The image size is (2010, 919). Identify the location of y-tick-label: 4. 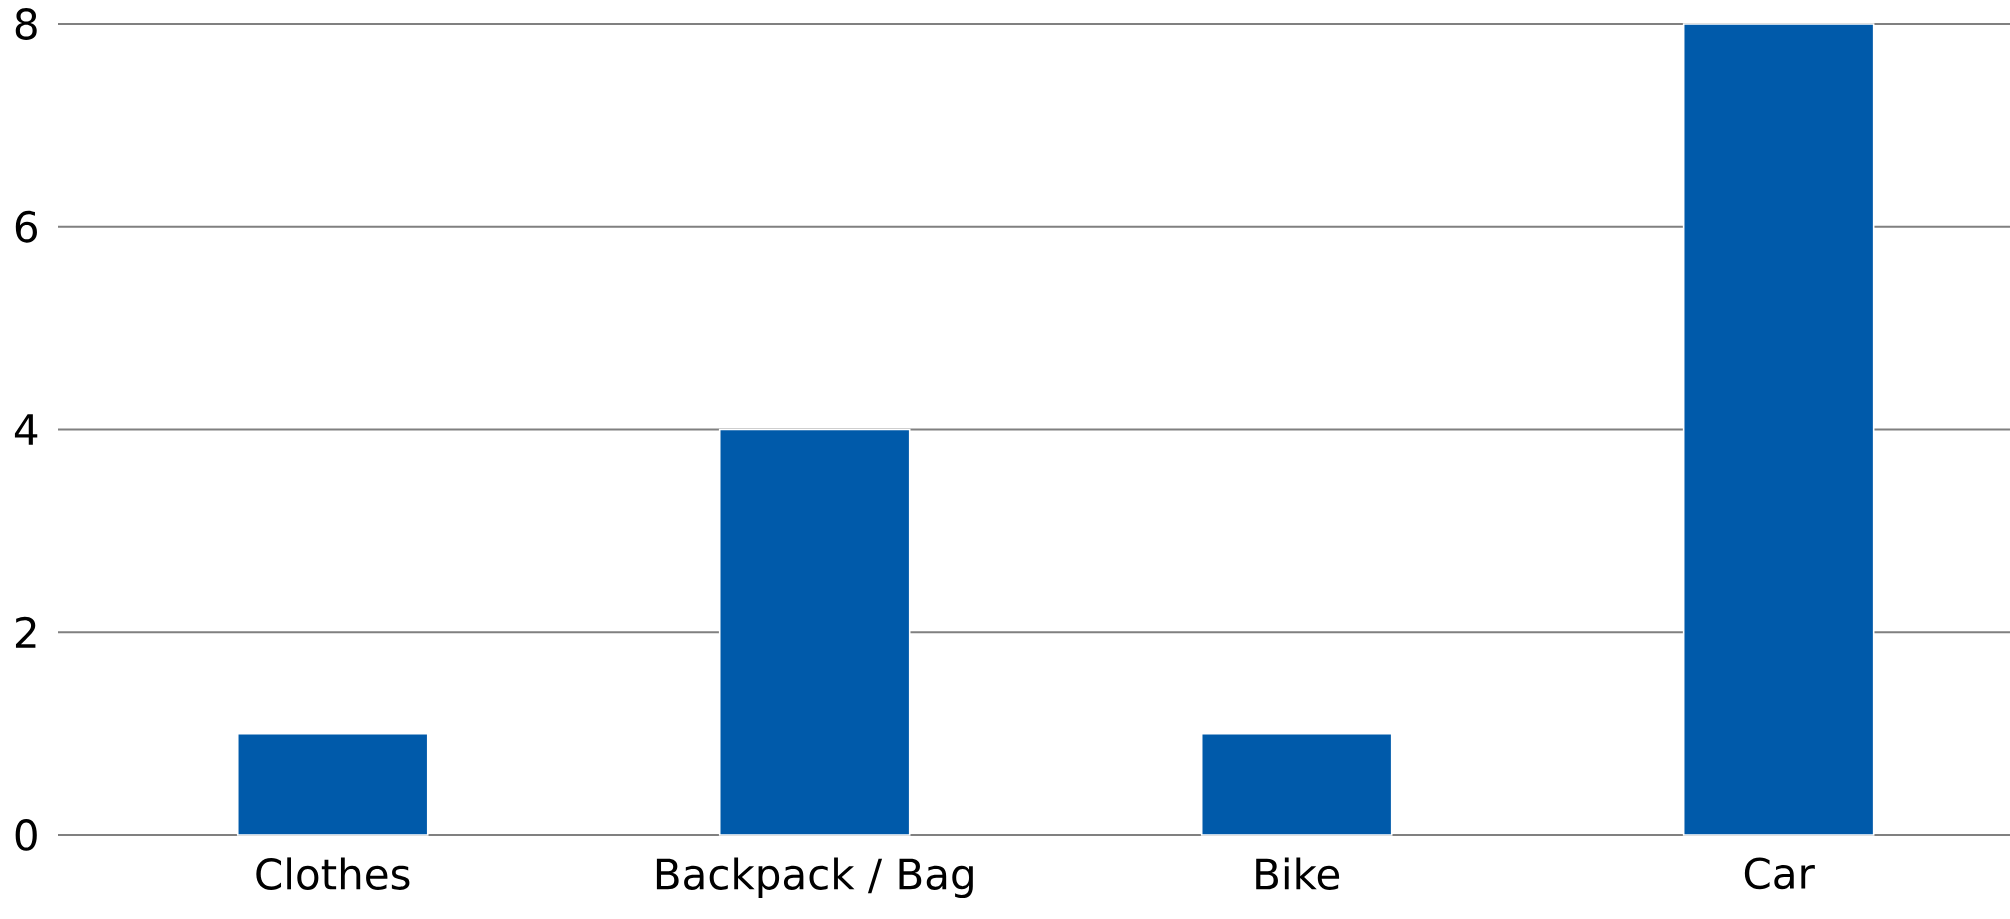
(26, 429).